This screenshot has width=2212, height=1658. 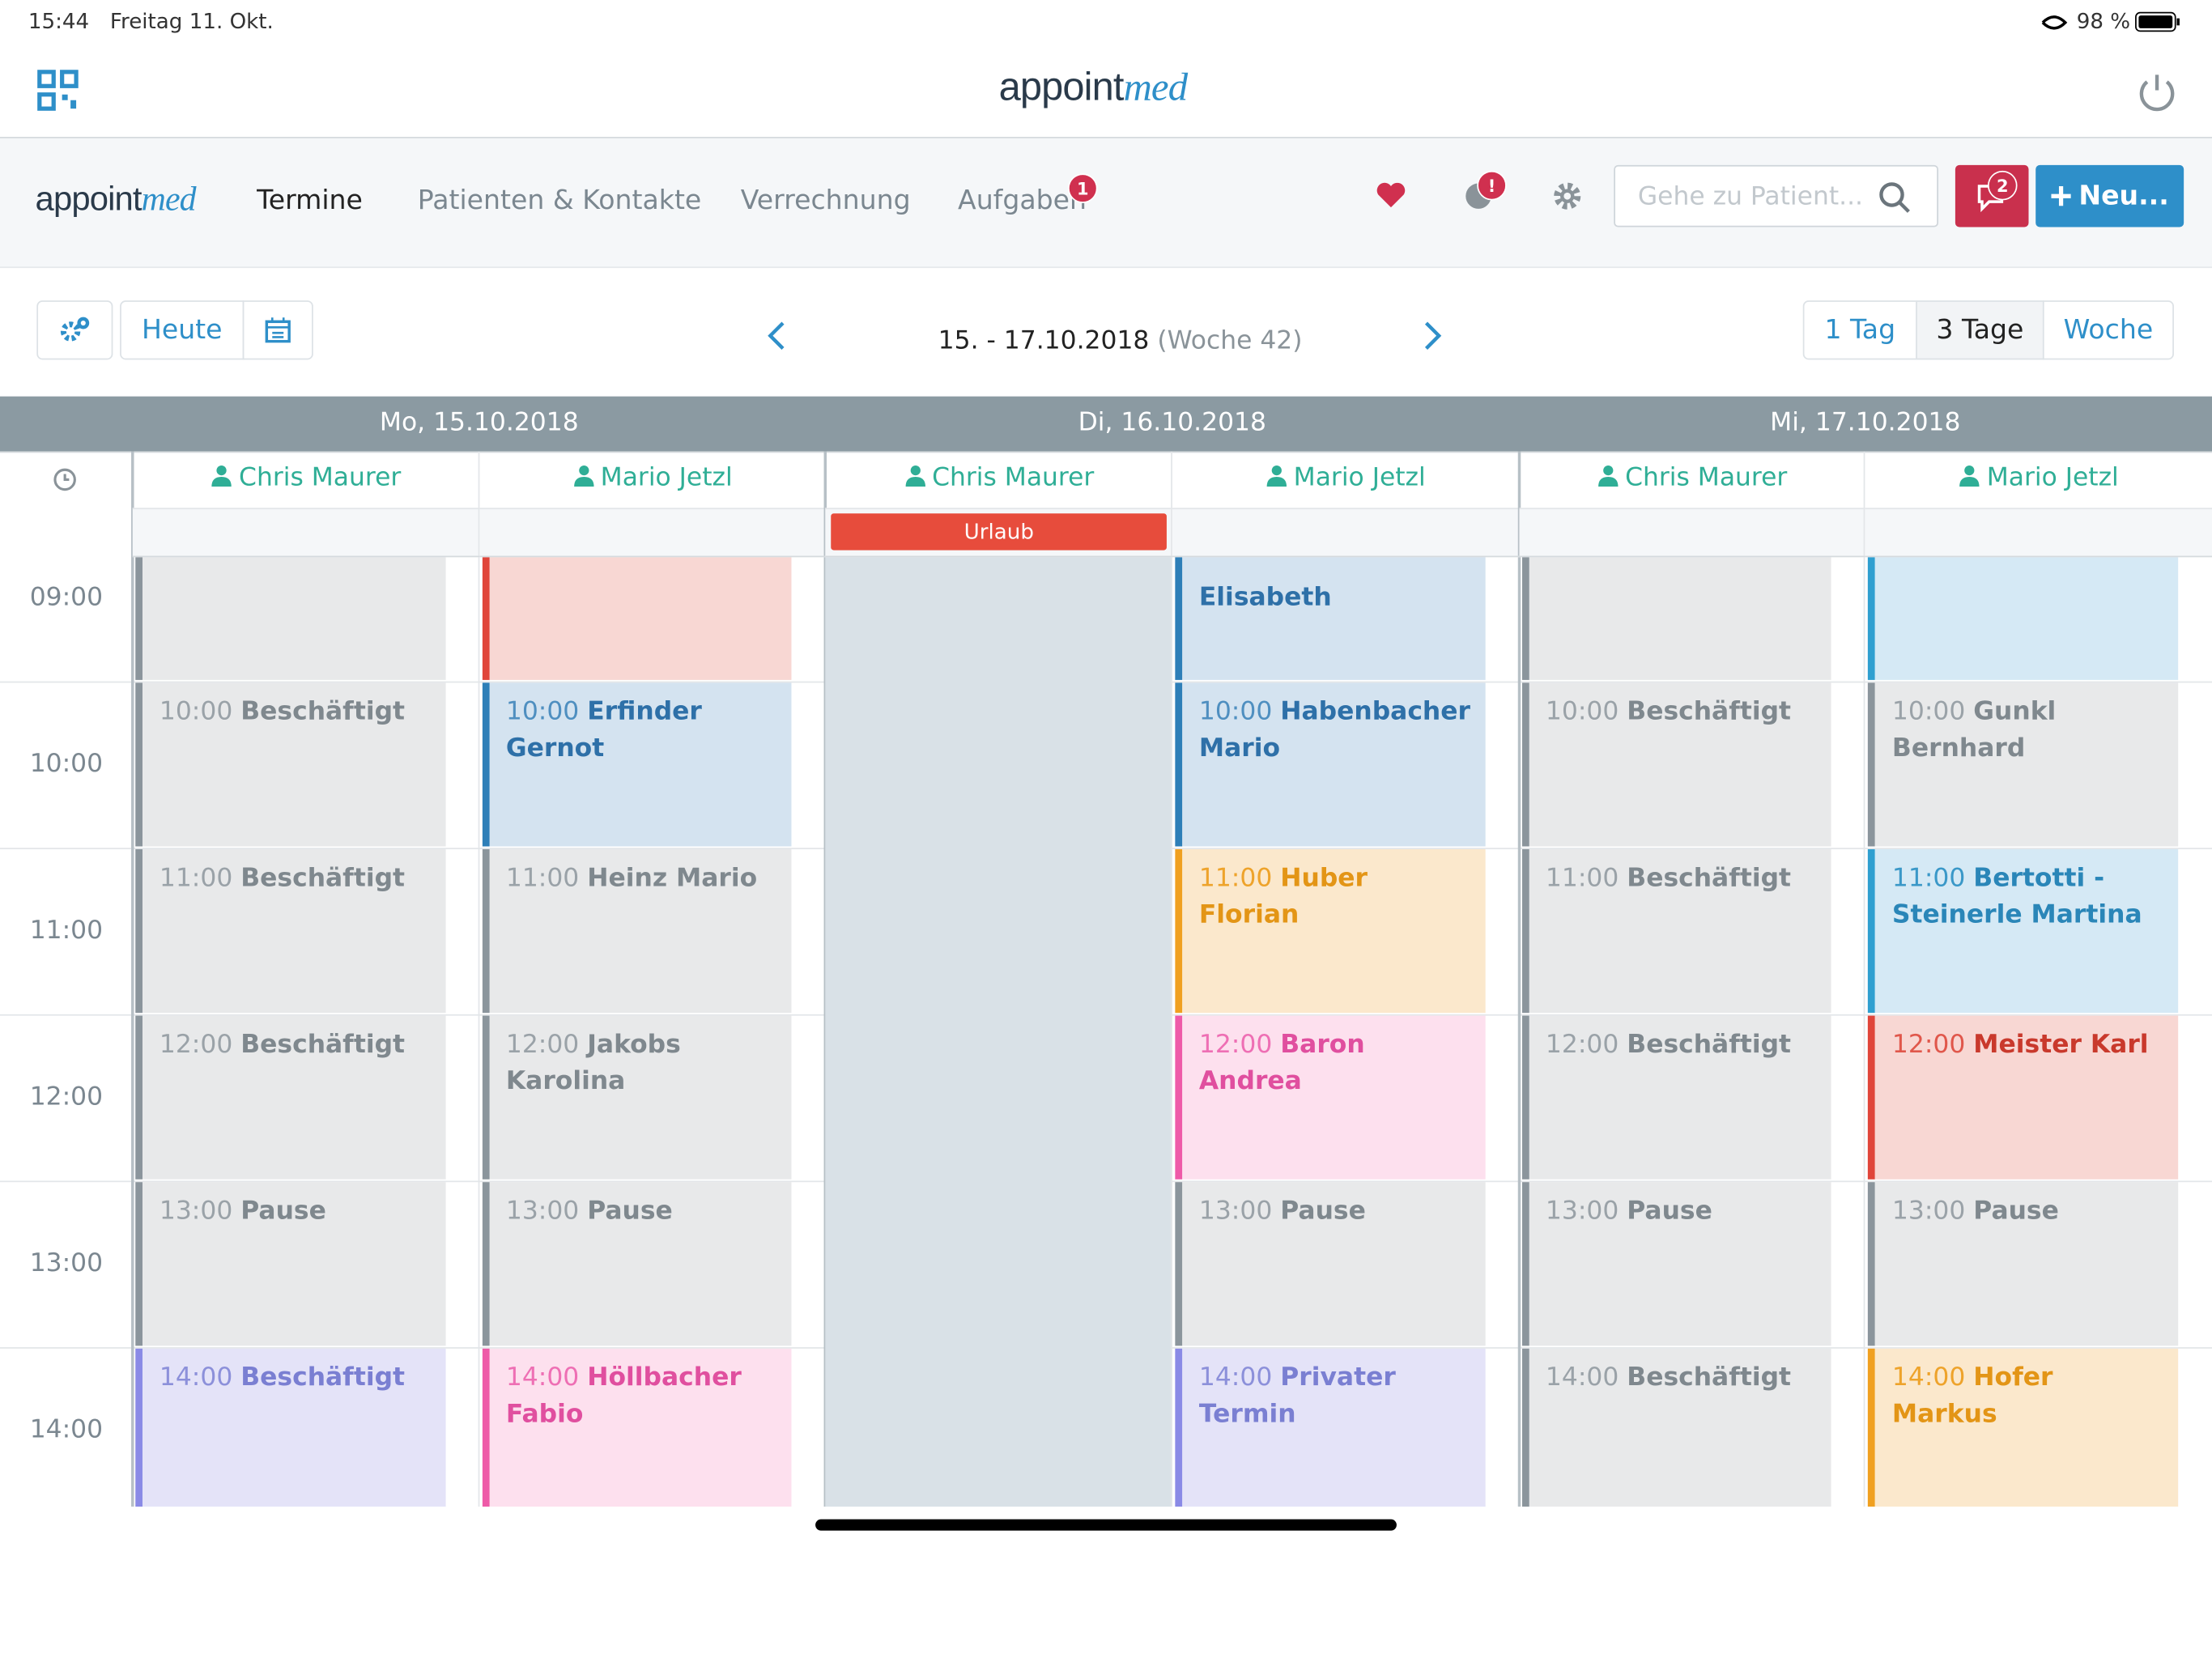 What do you see at coordinates (2023, 764) in the screenshot?
I see `appointment: 10:00 Gunkl Bernhard` at bounding box center [2023, 764].